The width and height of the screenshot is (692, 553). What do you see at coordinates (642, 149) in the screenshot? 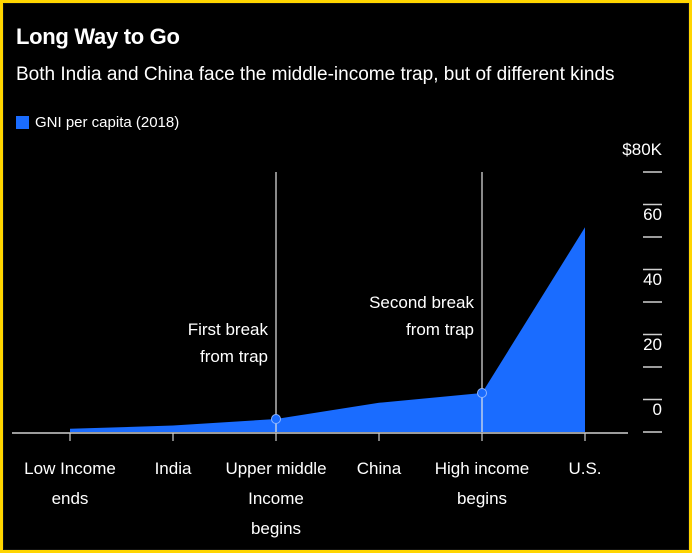
I see `y-tick-label: $80K` at bounding box center [642, 149].